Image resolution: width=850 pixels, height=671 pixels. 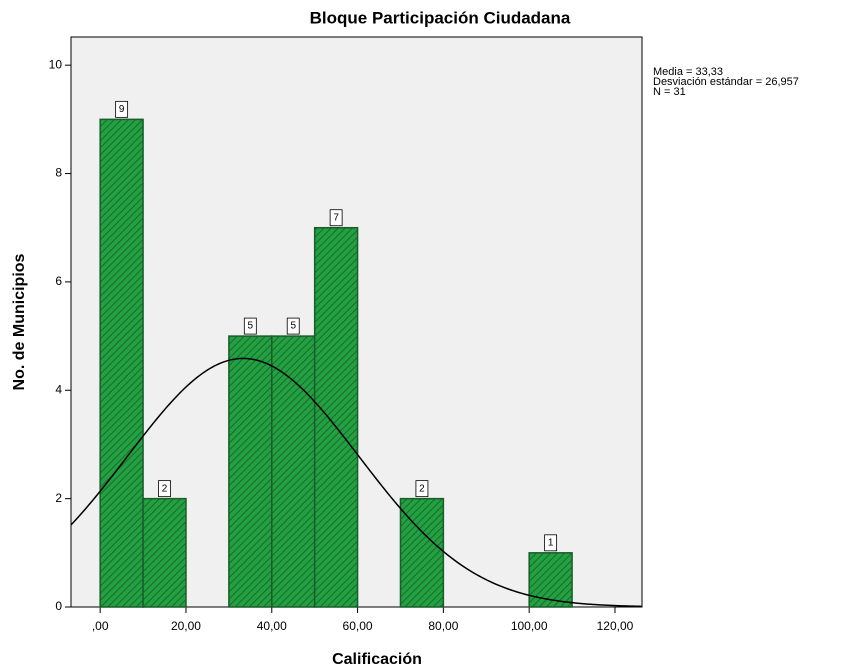 What do you see at coordinates (58, 281) in the screenshot?
I see `y-tick-label: 6` at bounding box center [58, 281].